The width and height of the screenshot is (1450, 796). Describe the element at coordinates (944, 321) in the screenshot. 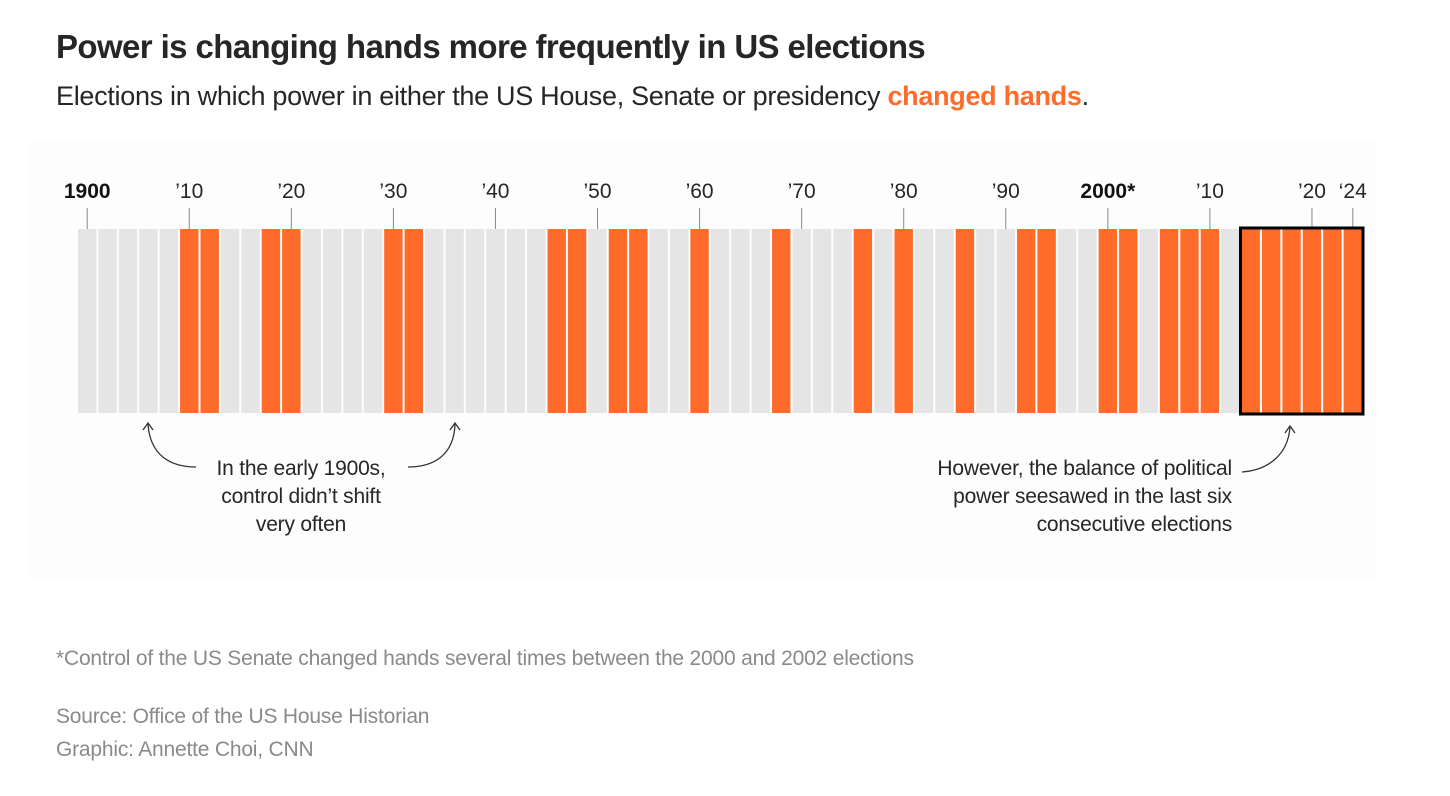

I see `bar-unchanged-1984` at that location.